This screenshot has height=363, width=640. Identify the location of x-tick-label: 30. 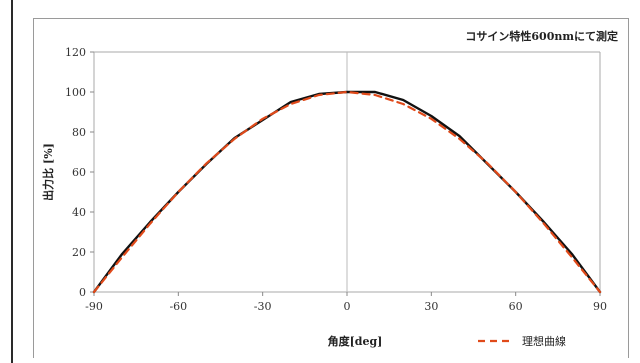
(431, 306).